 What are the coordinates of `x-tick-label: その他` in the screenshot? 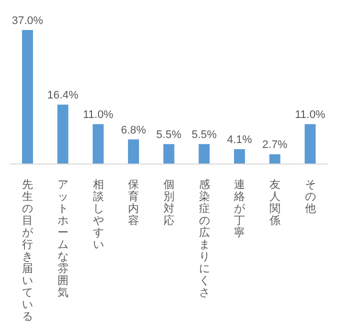 It's located at (310, 196).